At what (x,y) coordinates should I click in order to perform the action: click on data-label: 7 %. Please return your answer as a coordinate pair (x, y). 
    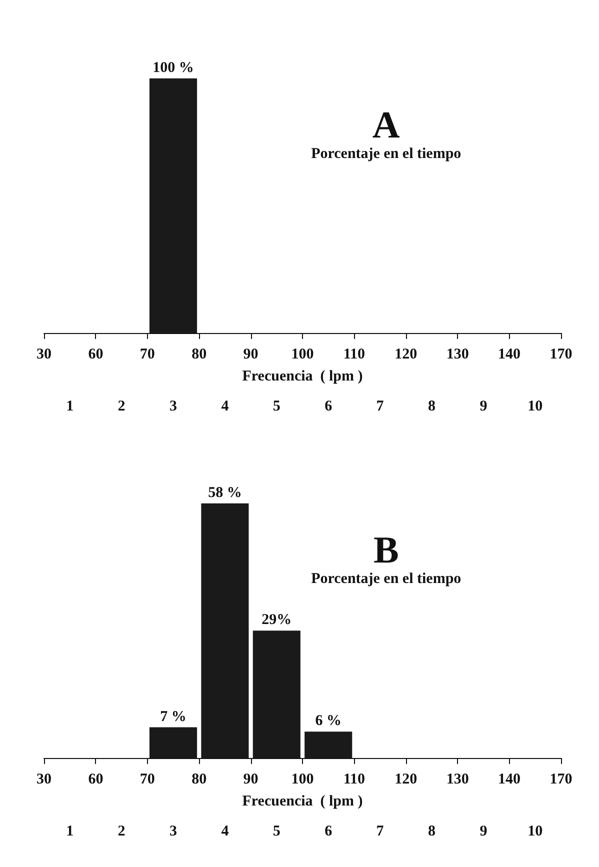
    Looking at the image, I should click on (173, 716).